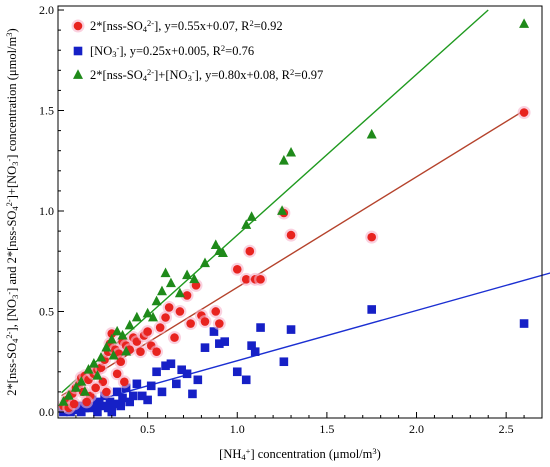 This screenshot has width=550, height=467. What do you see at coordinates (46, 412) in the screenshot?
I see `y-tick-label: 0.0` at bounding box center [46, 412].